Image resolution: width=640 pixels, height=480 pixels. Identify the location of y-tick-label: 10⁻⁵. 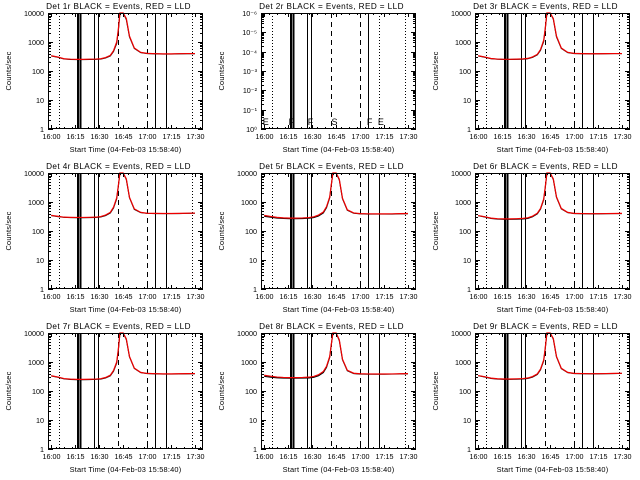
(249, 32).